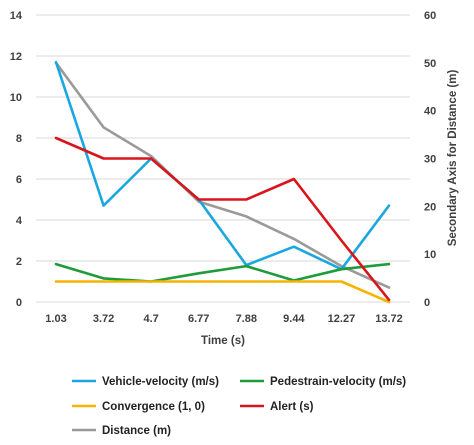 This screenshot has height=445, width=474. What do you see at coordinates (19, 262) in the screenshot?
I see `y-tick-label: 2` at bounding box center [19, 262].